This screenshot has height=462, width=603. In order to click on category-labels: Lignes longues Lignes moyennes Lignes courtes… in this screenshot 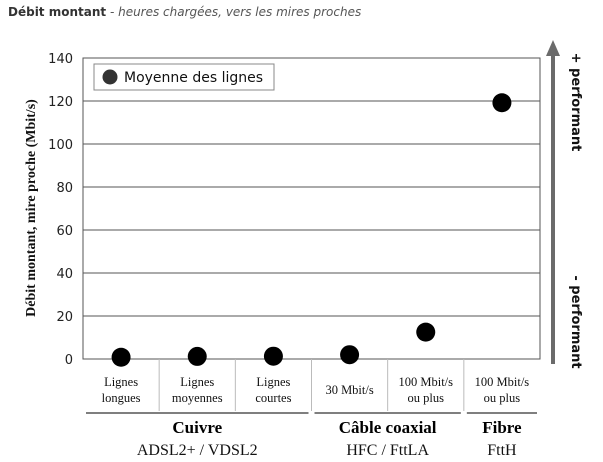, I will do `click(316, 390)`.